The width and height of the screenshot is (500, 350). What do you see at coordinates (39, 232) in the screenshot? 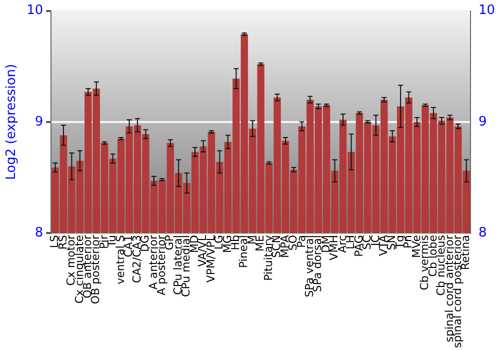
I see `y-tick-label: 8` at bounding box center [39, 232].